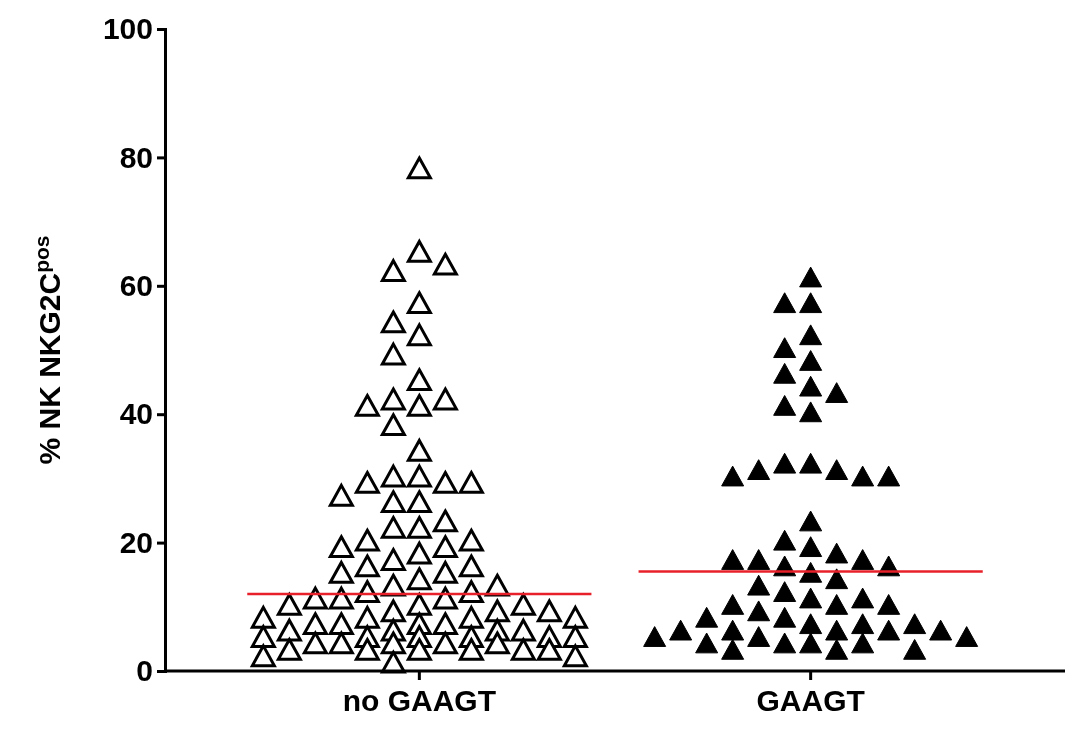 The width and height of the screenshot is (1079, 735). What do you see at coordinates (127, 29) in the screenshot?
I see `y-tick-label: 100` at bounding box center [127, 29].